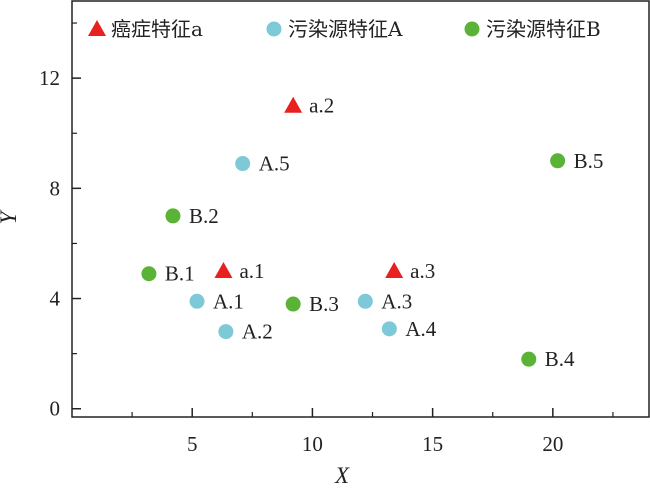  What do you see at coordinates (321, 106) in the screenshot?
I see `point-label: a.2` at bounding box center [321, 106].